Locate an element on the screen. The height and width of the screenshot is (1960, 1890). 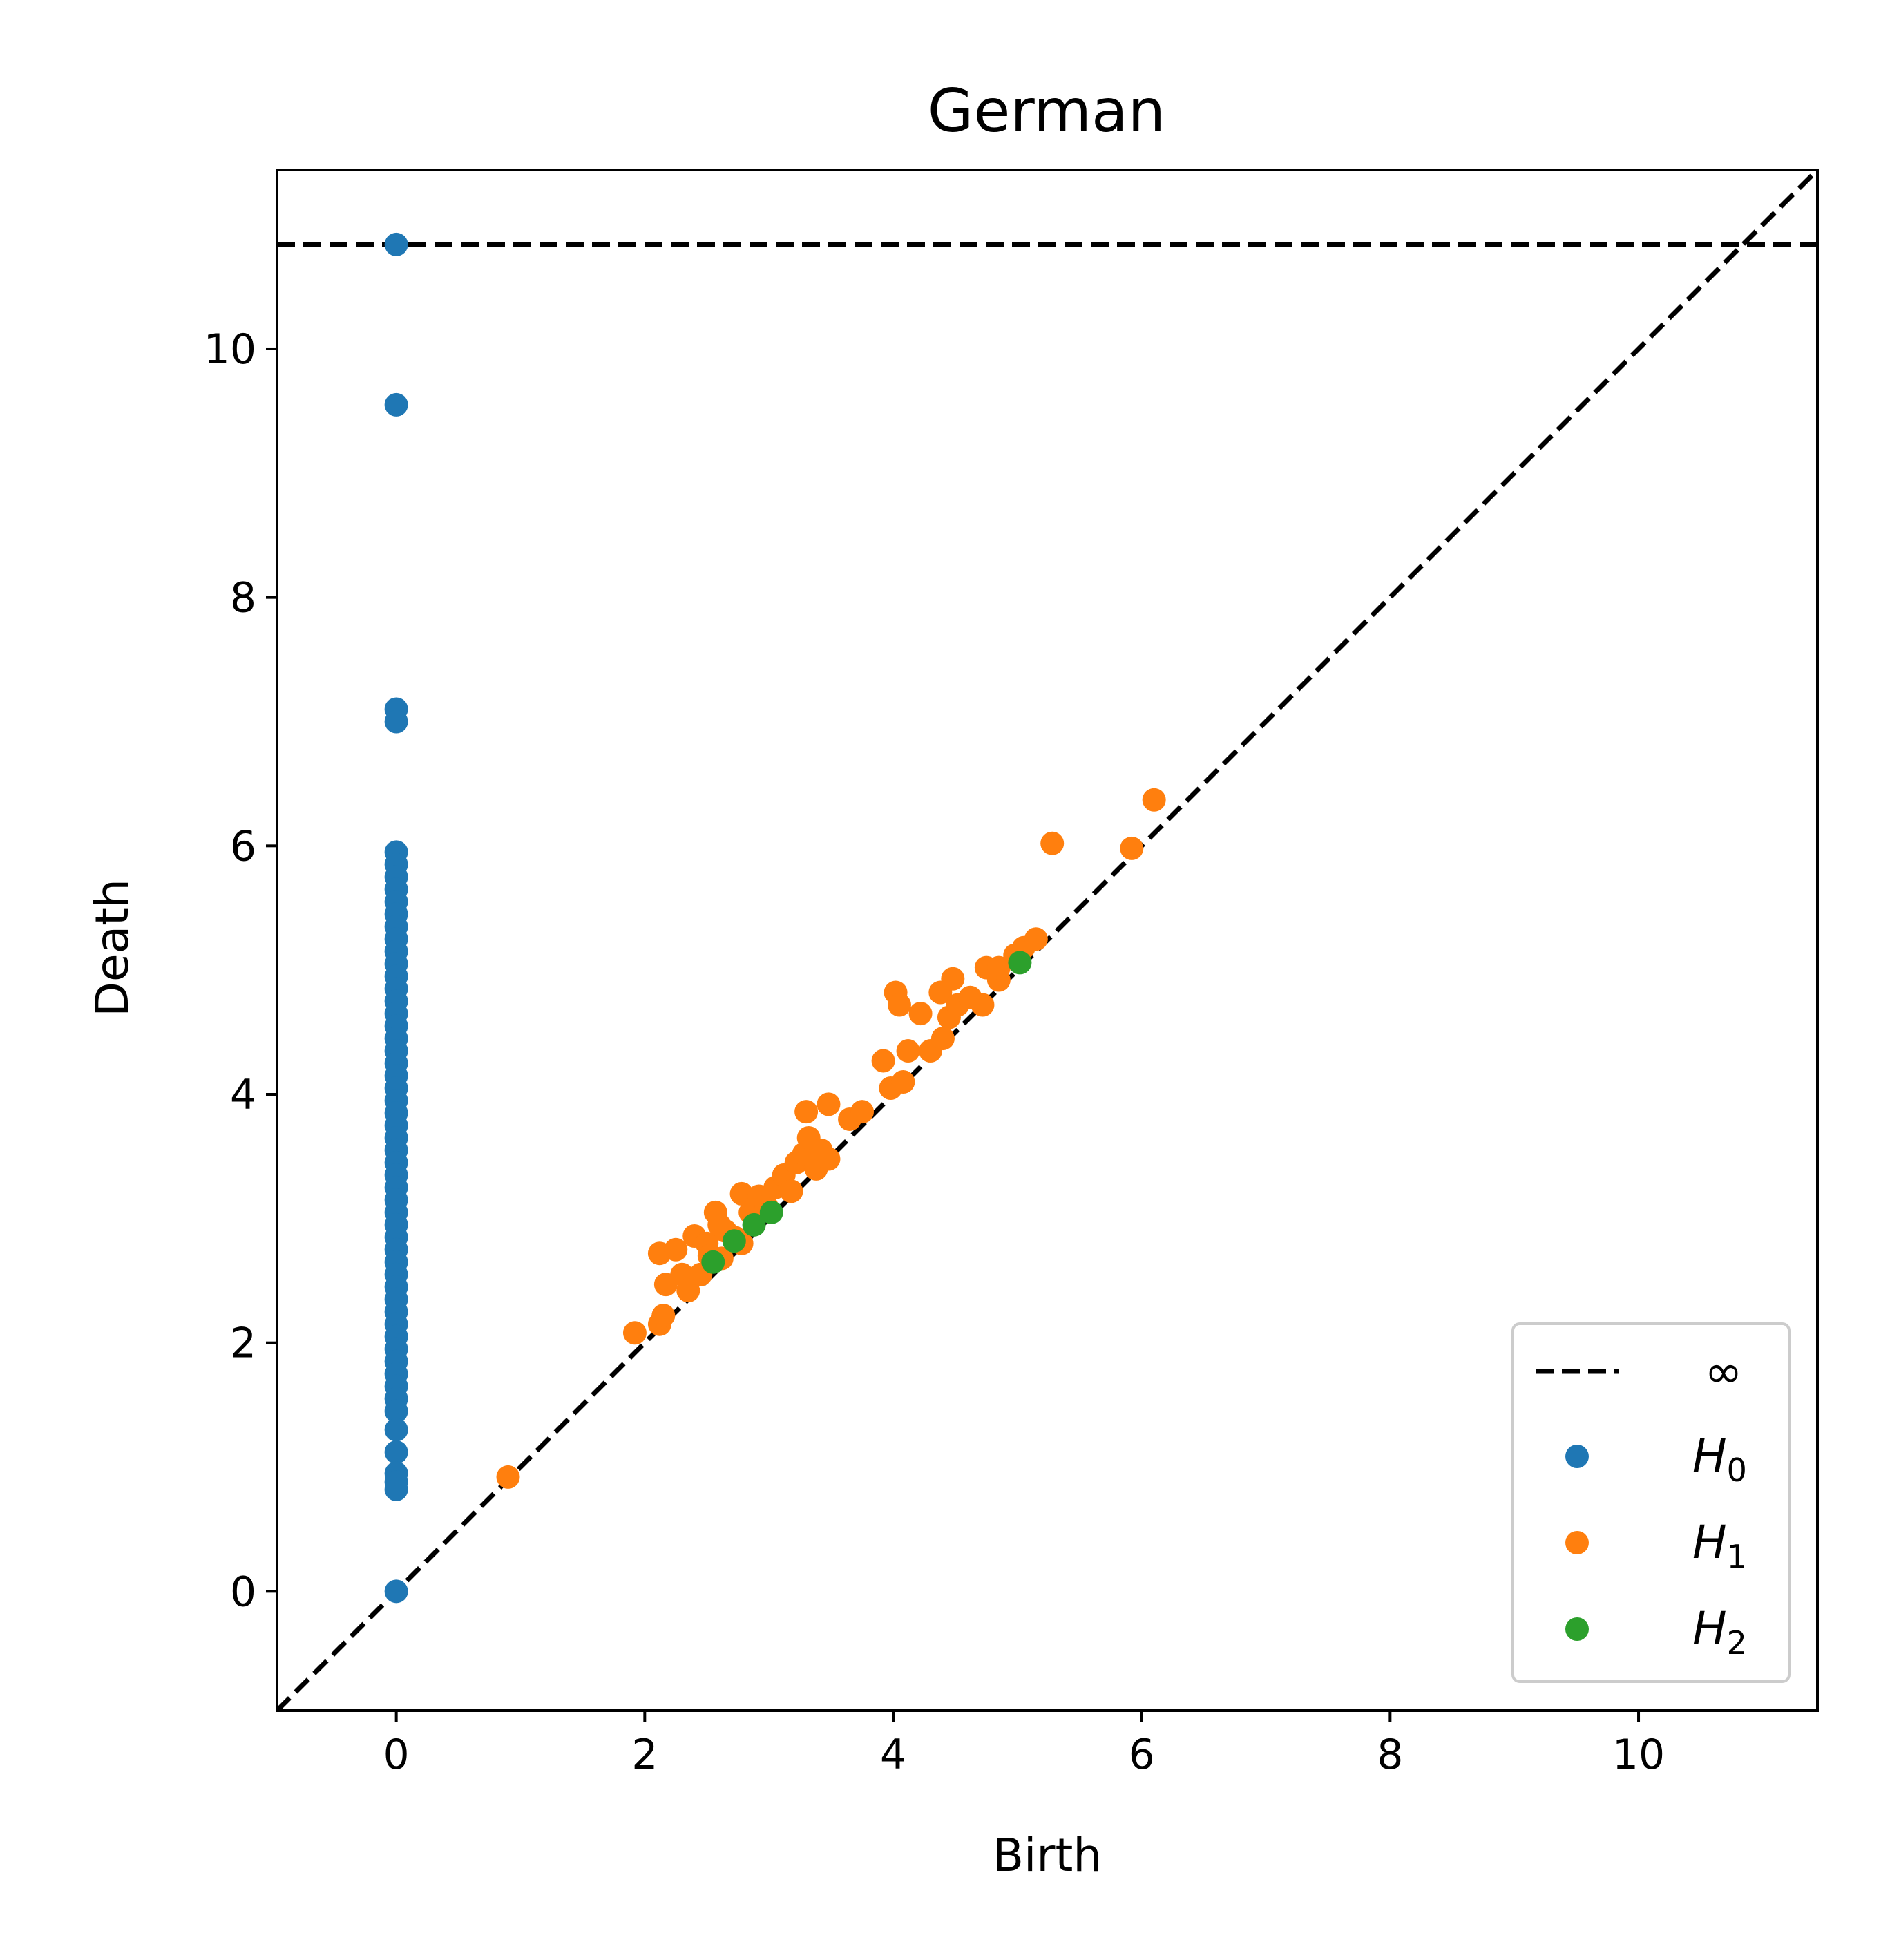
y-tick-label: 4 is located at coordinates (243, 1095).